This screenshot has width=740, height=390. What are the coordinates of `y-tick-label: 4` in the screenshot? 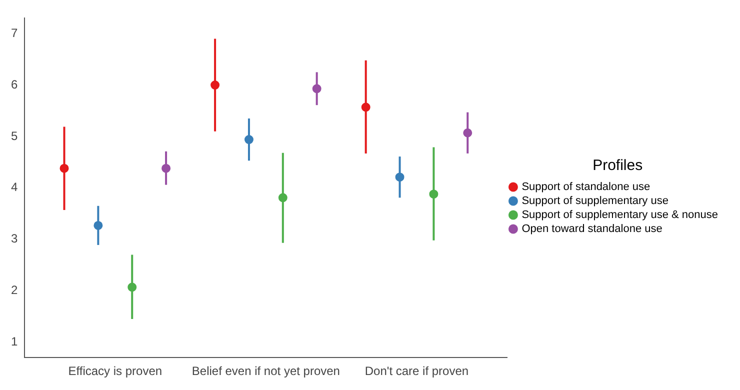 It's located at (14, 187).